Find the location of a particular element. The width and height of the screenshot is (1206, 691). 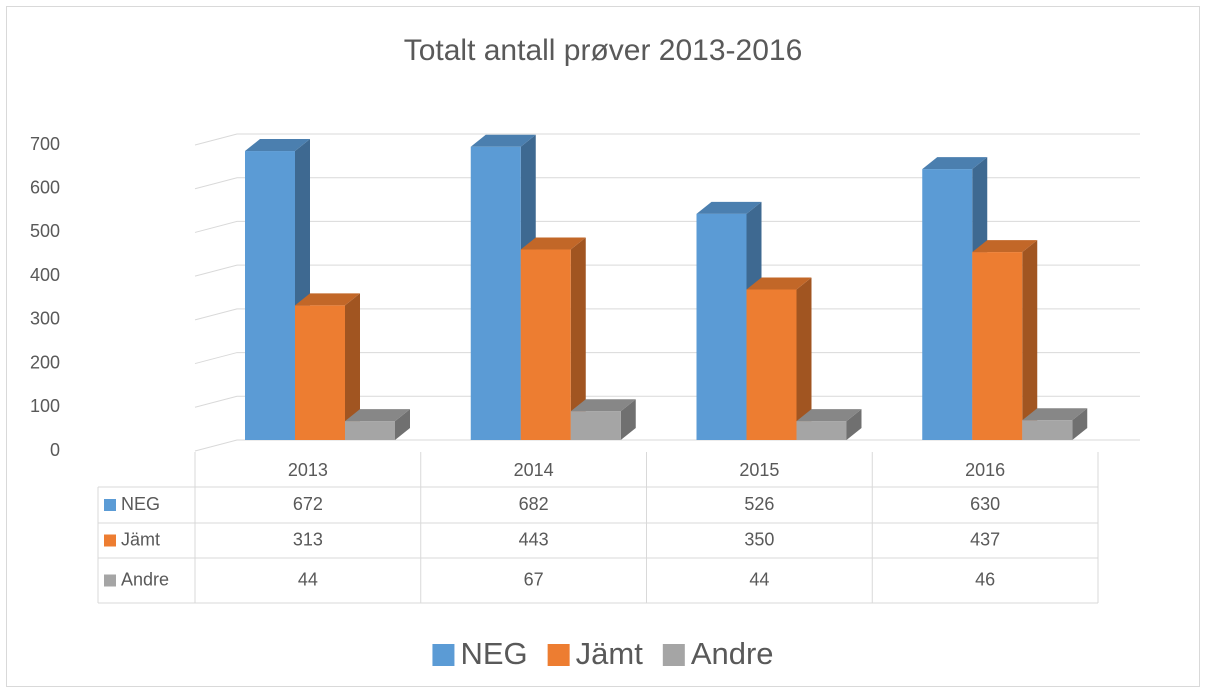

chart-title: Totalt antall prøver 2013-2016 is located at coordinates (603, 50).